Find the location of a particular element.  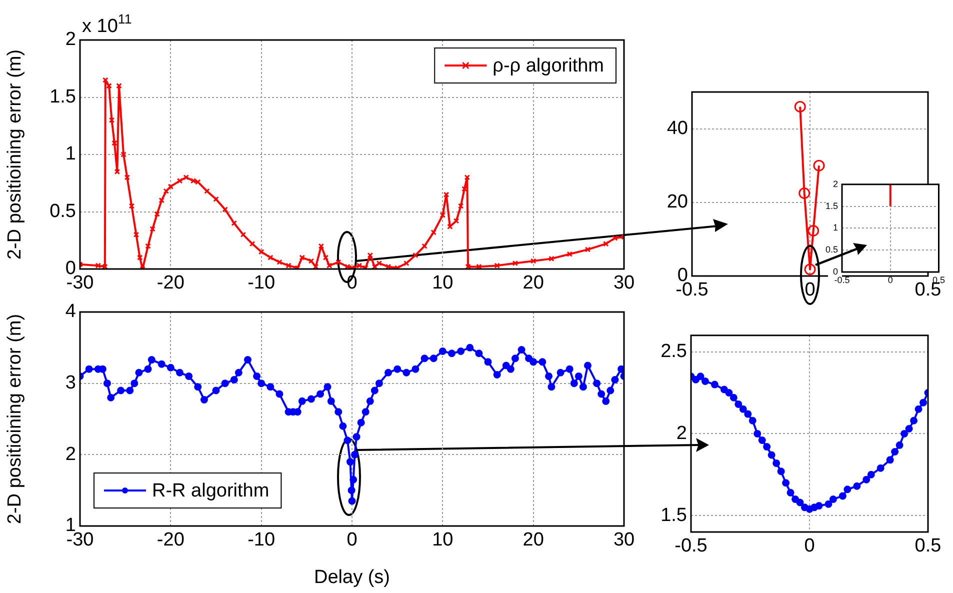

x-tick-label: 0.5 is located at coordinates (928, 546).